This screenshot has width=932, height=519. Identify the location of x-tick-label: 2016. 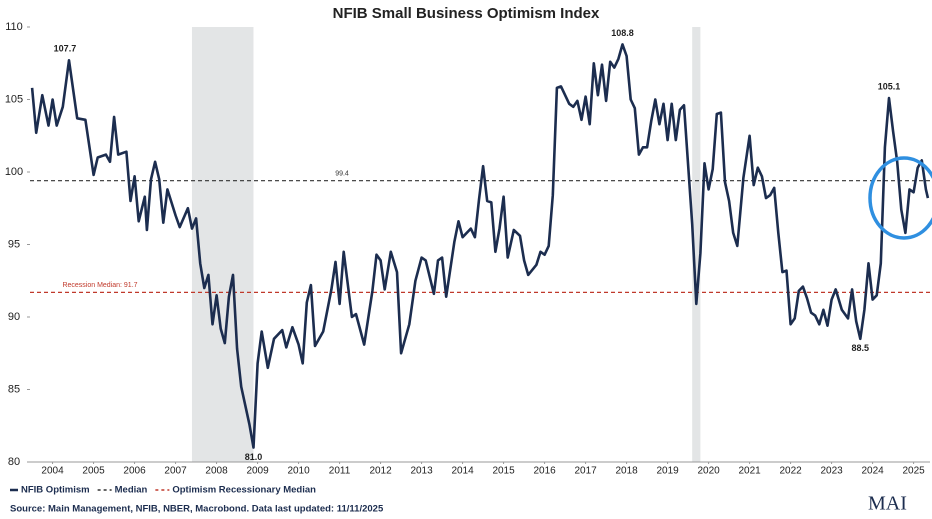
(544, 471).